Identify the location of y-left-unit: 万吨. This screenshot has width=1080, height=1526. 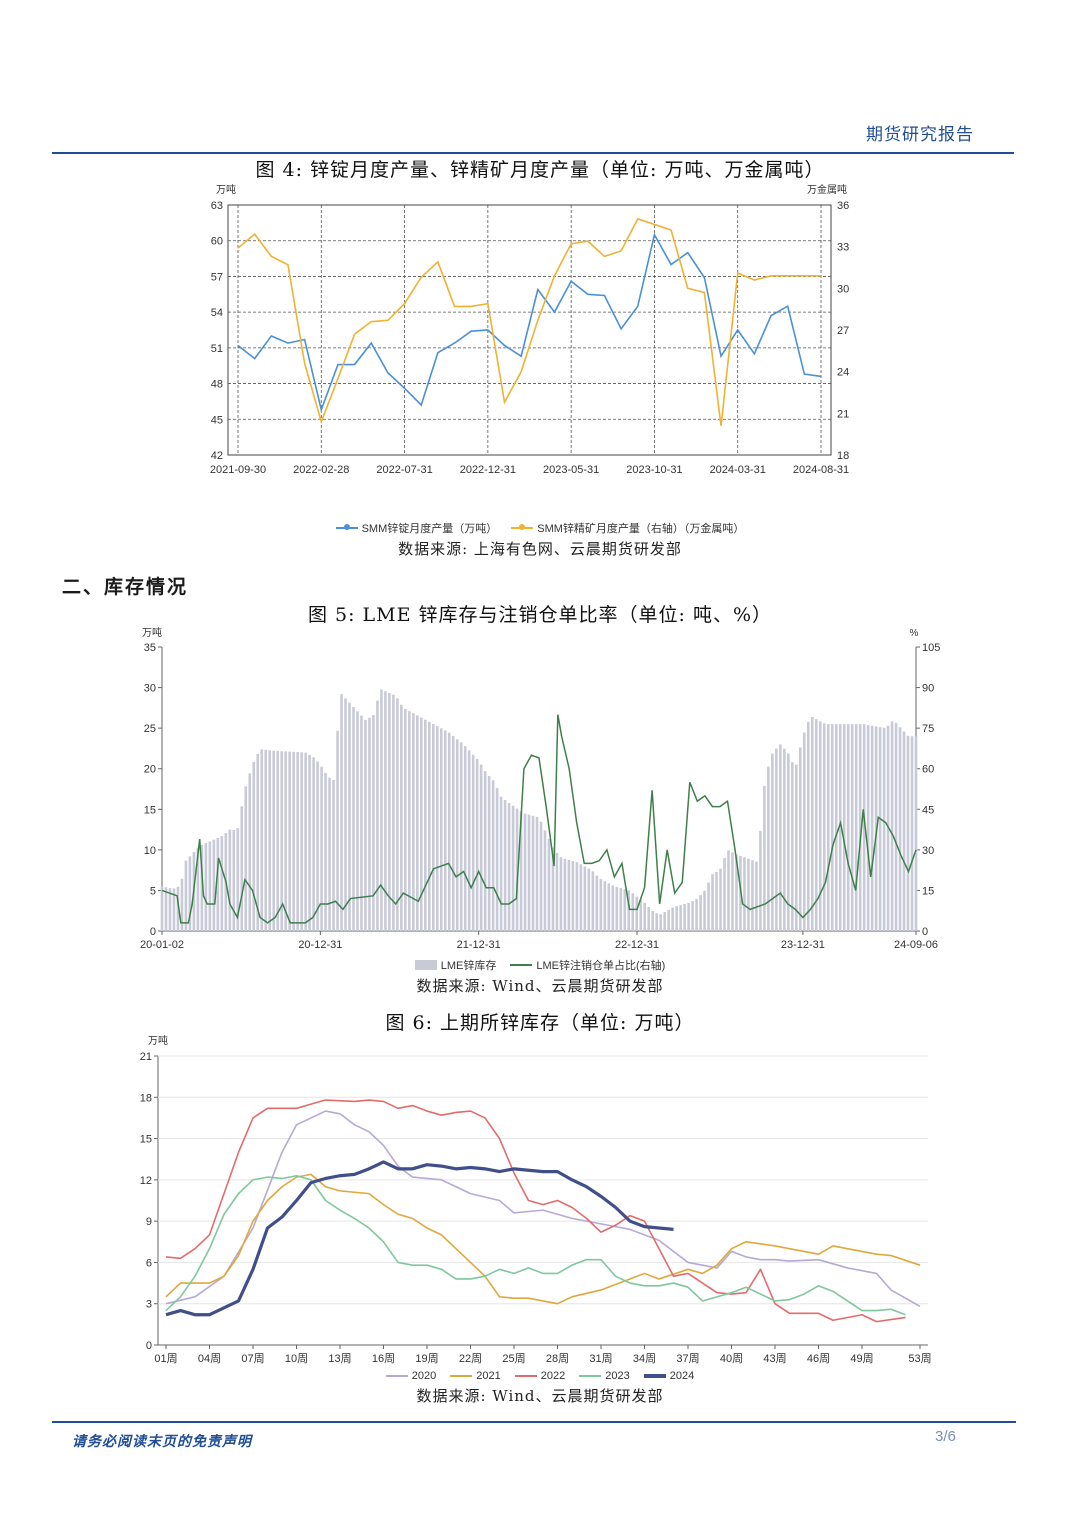
(152, 632).